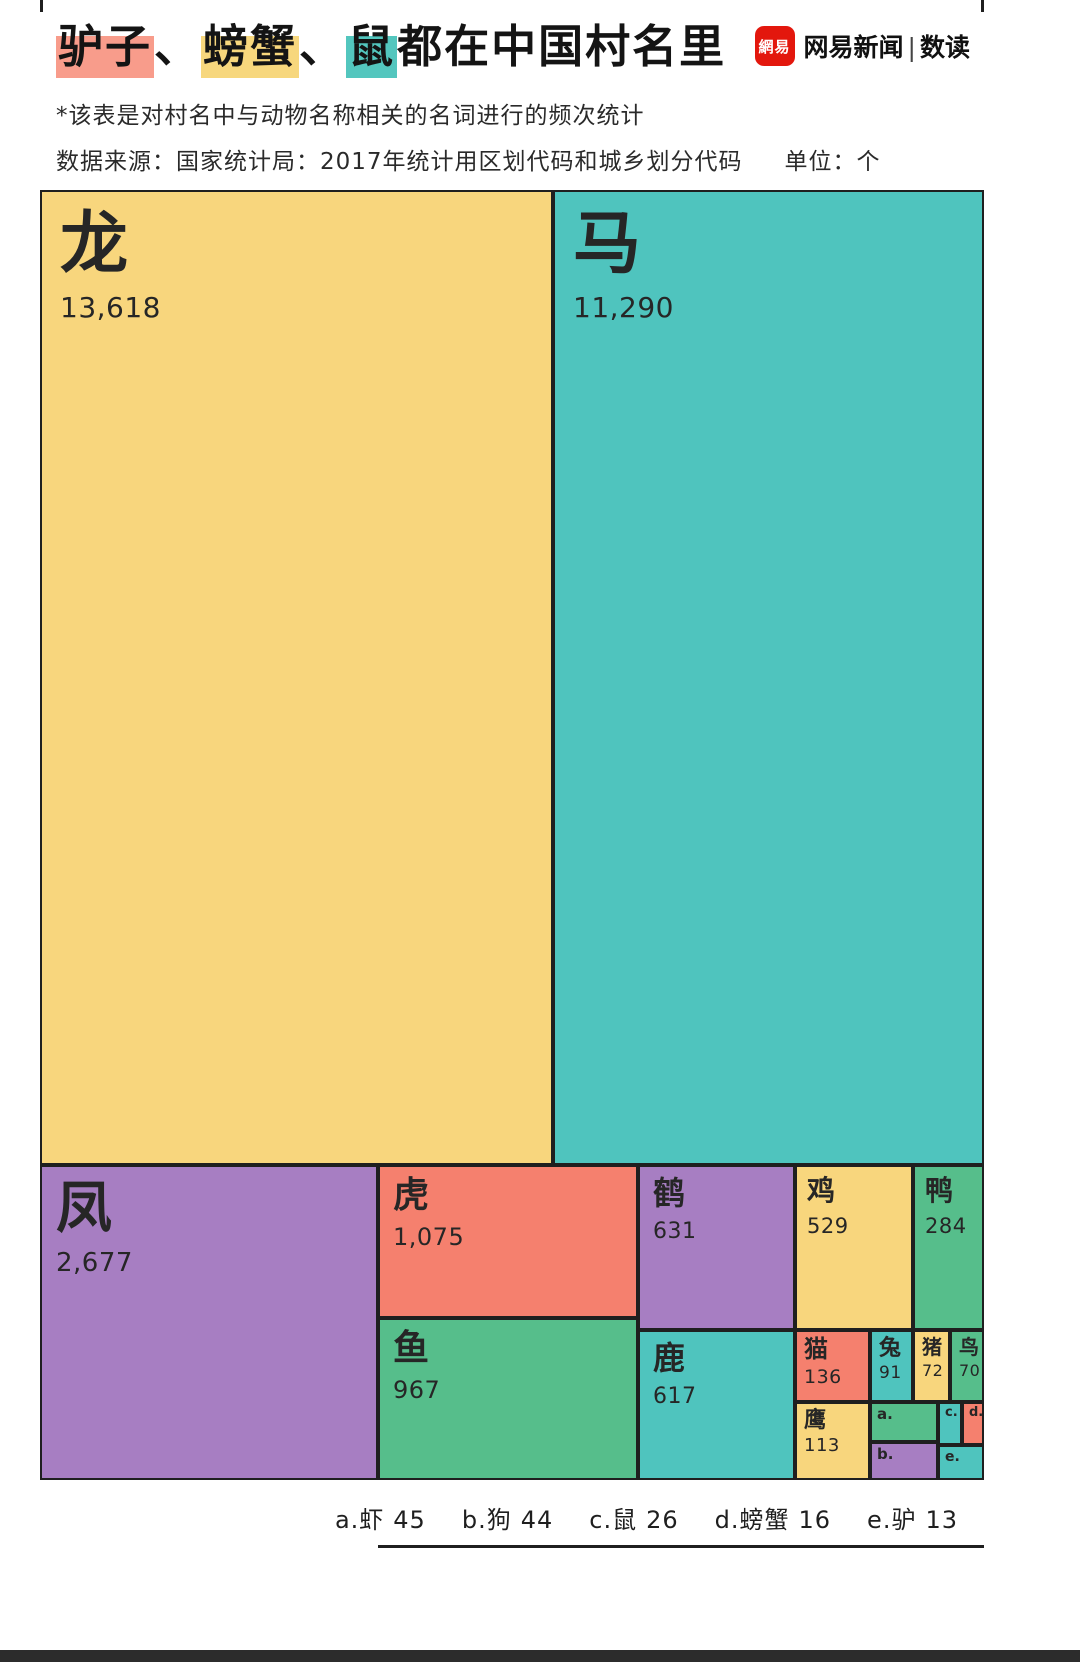 The height and width of the screenshot is (1662, 1080). Describe the element at coordinates (350, 116) in the screenshot. I see `chart-note: *该表是对村名中与动物名称相关的名词进行的频次统计` at that location.